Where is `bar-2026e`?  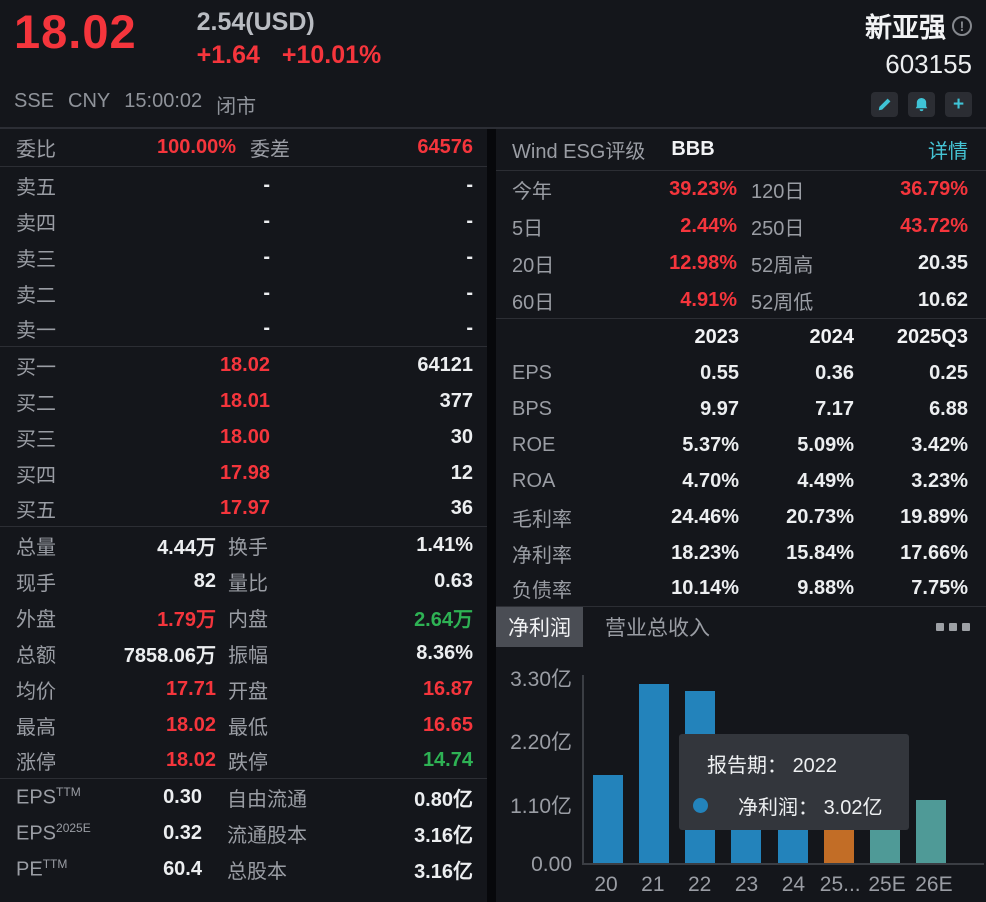
bar-2026e is located at coordinates (930, 831).